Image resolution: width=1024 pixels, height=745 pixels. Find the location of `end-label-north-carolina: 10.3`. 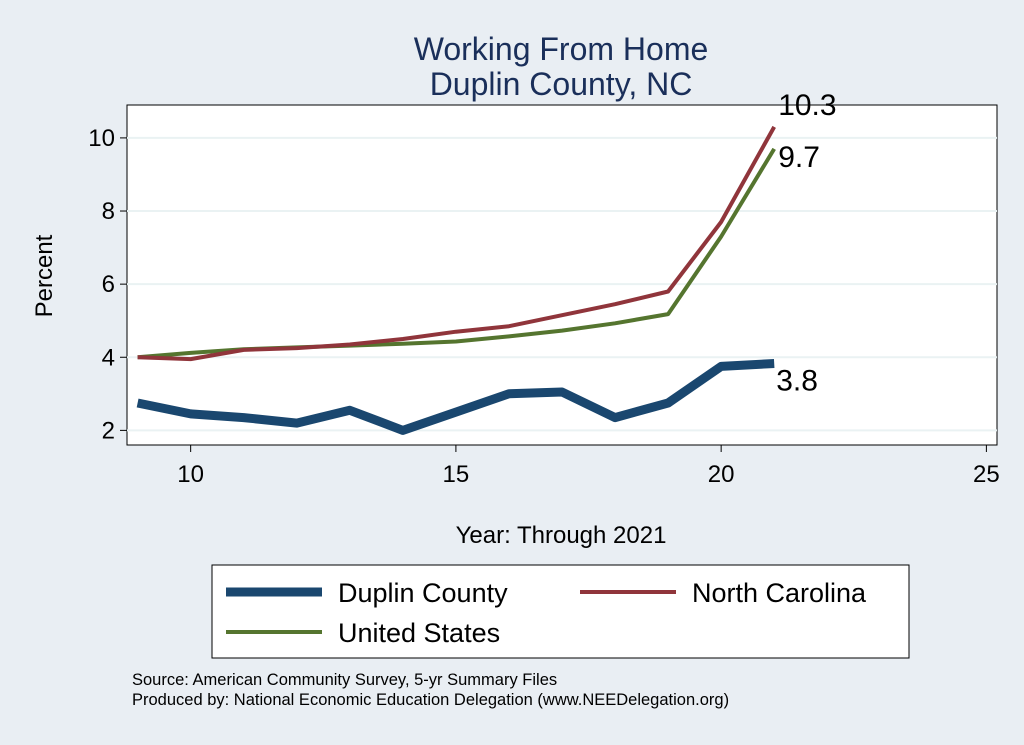

end-label-north-carolina: 10.3 is located at coordinates (807, 105).